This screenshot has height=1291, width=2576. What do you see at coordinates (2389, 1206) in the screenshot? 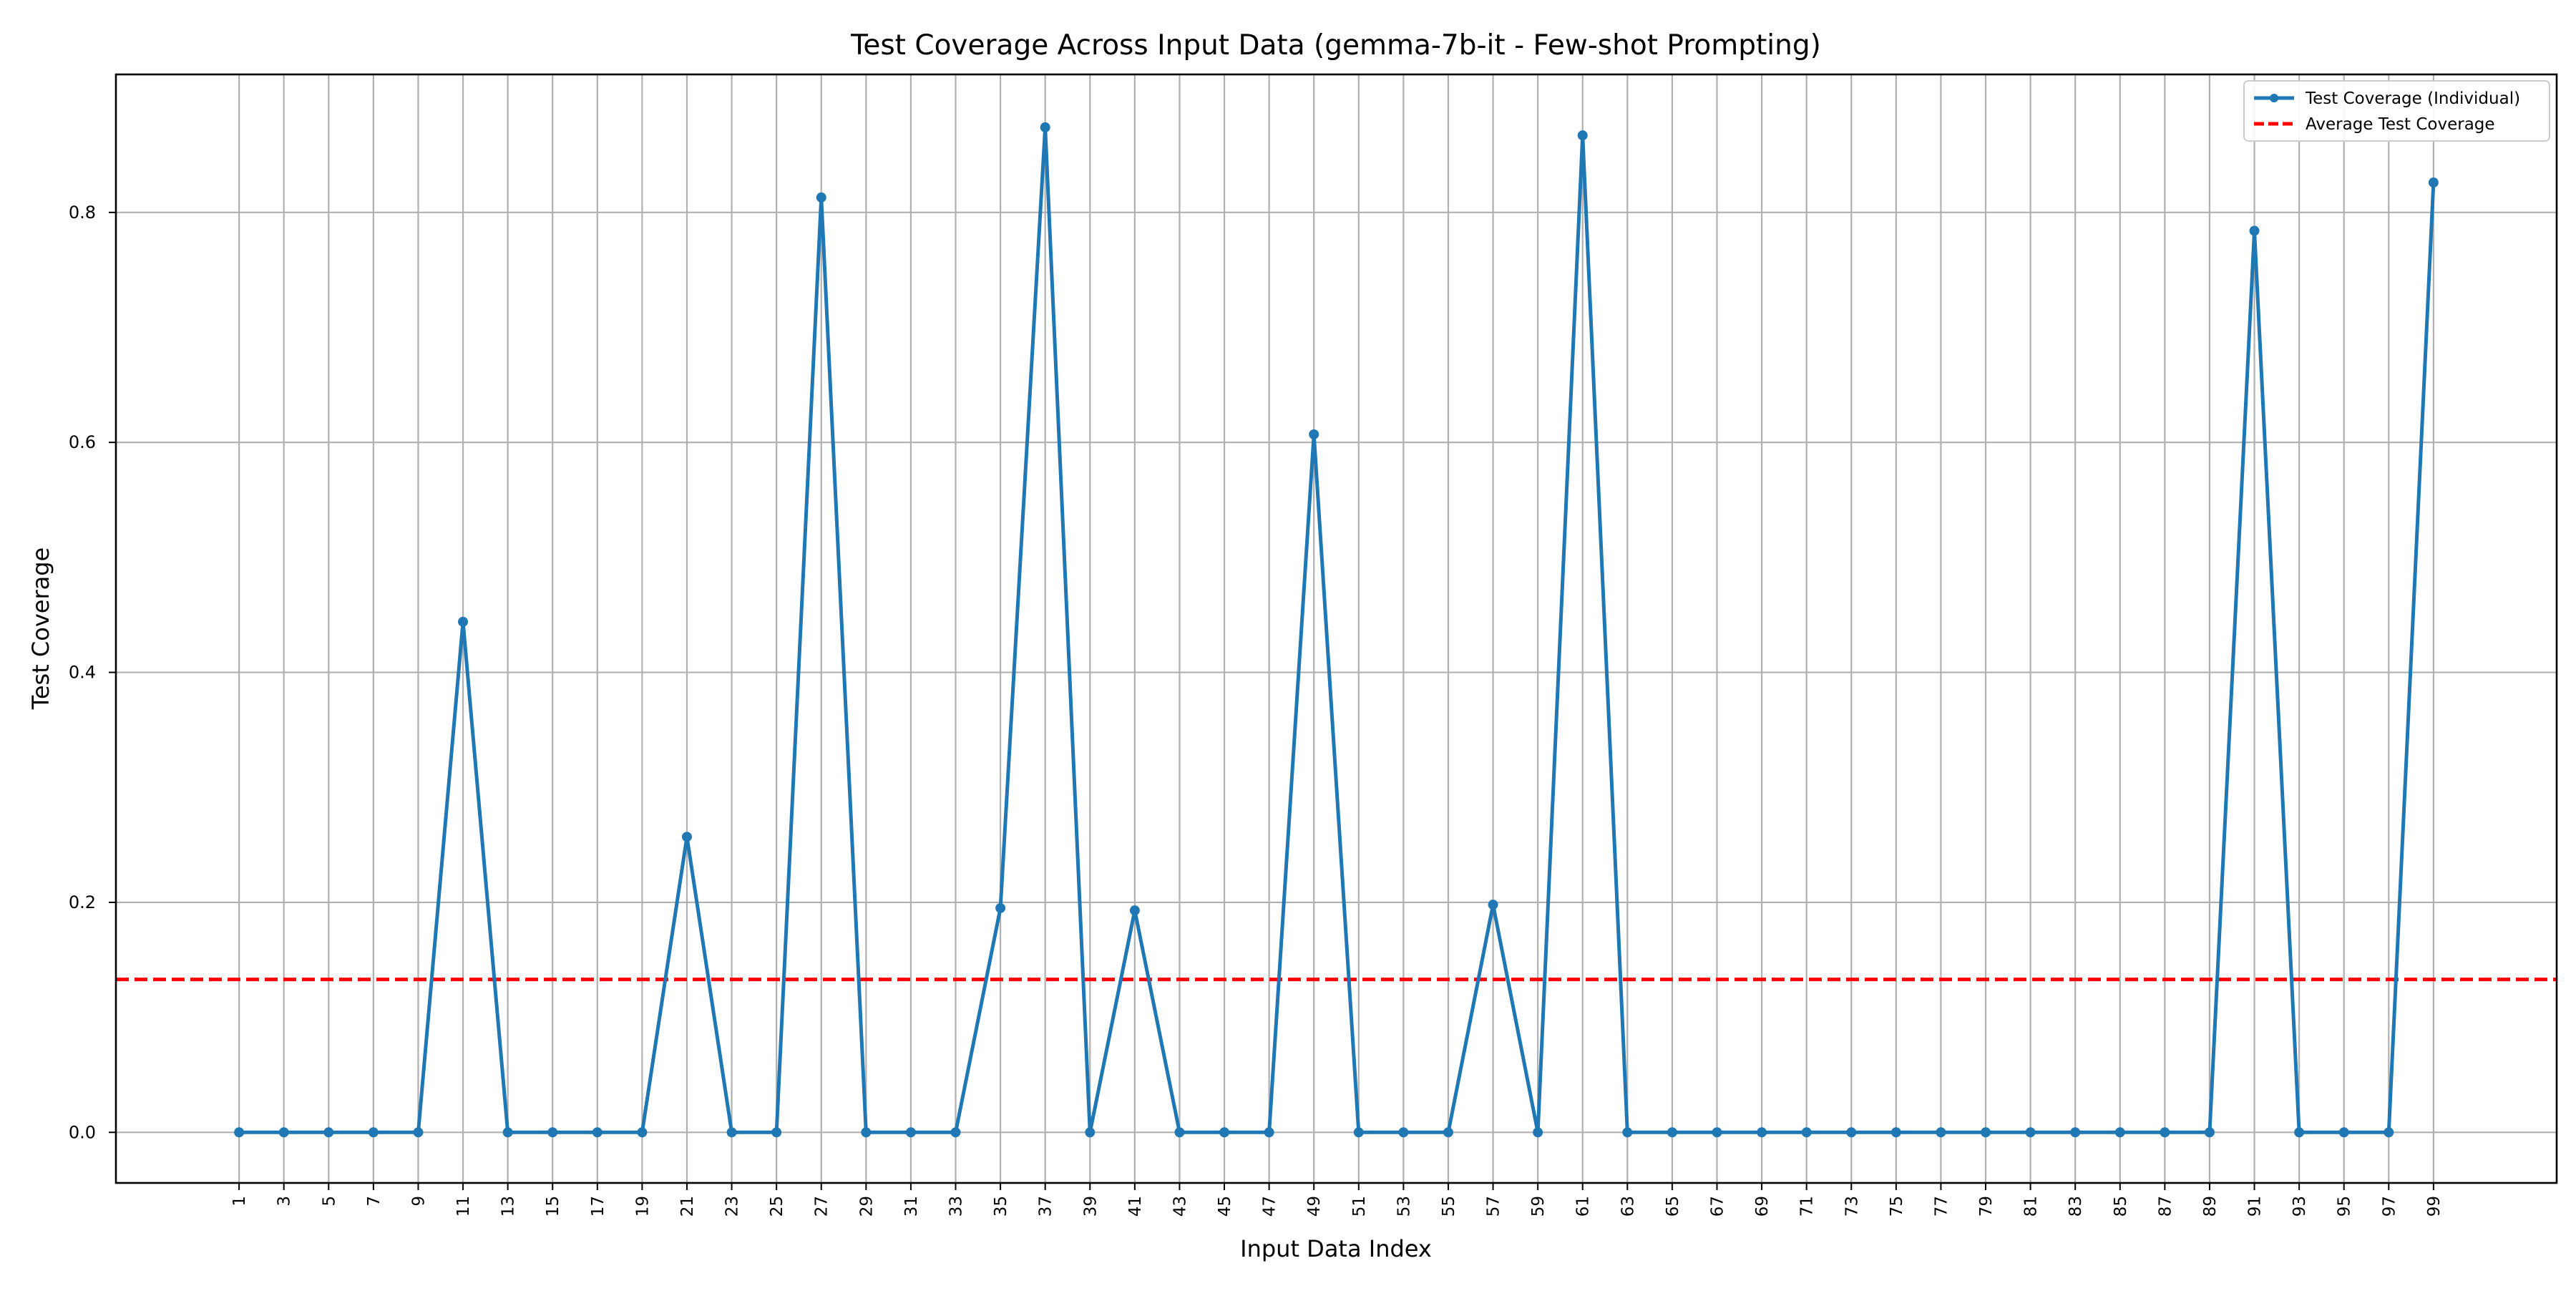
I see `x-tick-label: 97` at bounding box center [2389, 1206].